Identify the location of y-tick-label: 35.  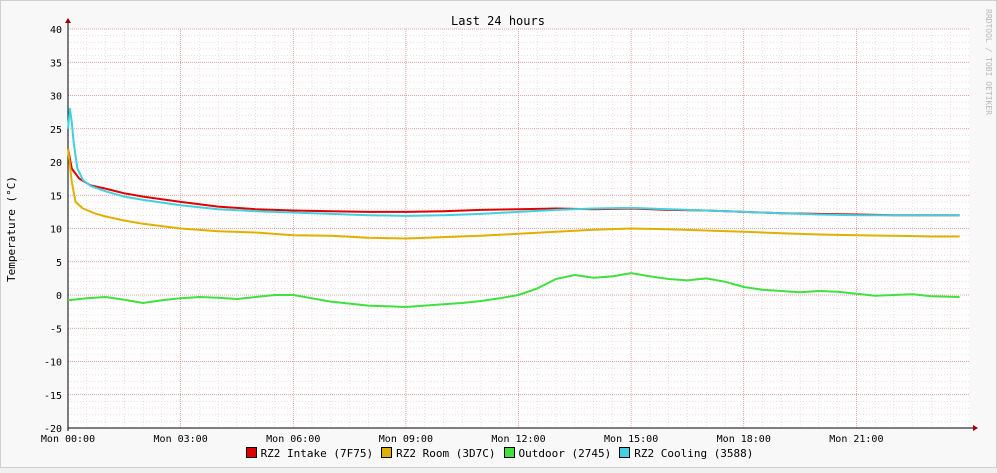
(56, 63).